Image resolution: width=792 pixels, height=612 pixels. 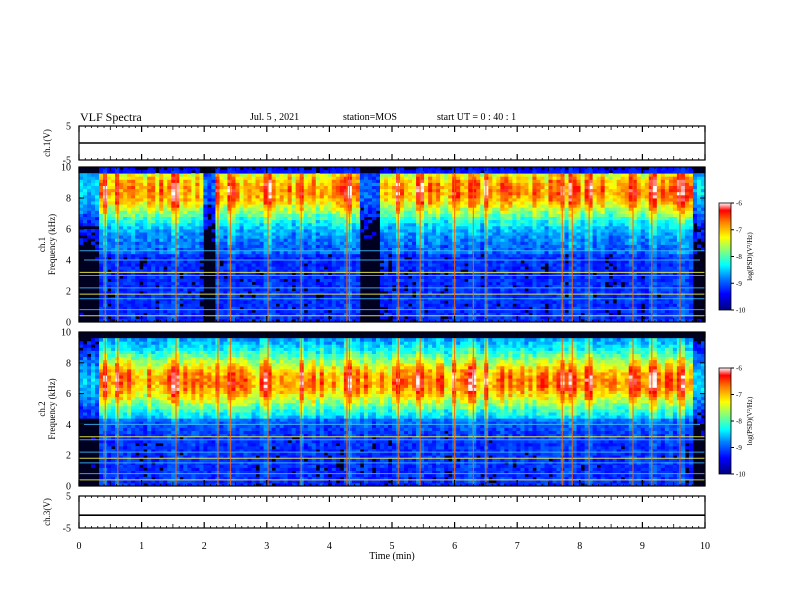 What do you see at coordinates (67, 529) in the screenshot?
I see `ch3-waveform-ytick-label: -5` at bounding box center [67, 529].